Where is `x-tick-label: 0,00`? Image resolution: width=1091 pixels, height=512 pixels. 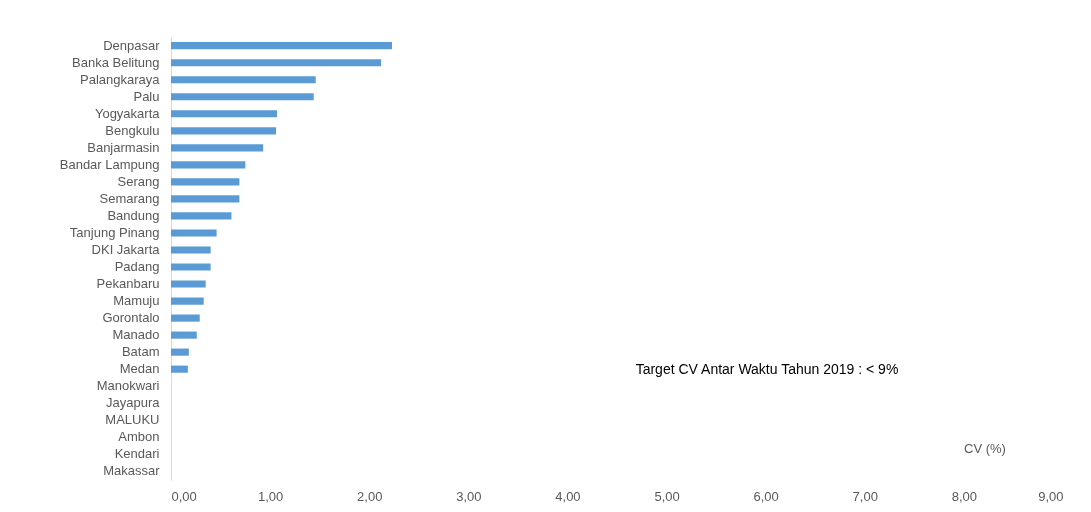
x-tick-label: 0,00 is located at coordinates (184, 496).